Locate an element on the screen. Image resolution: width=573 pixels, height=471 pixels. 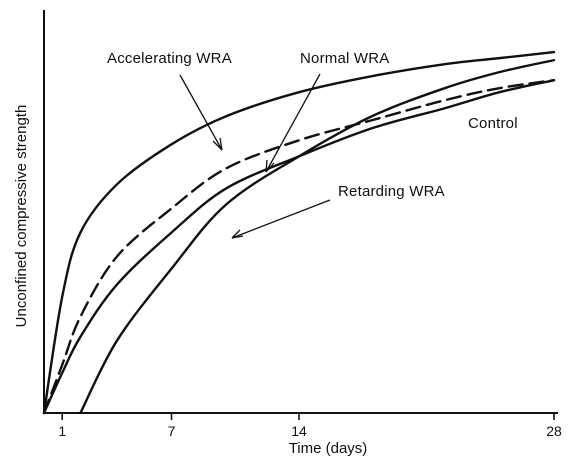
retarding-wra-label: Retarding WRA is located at coordinates (391, 191).